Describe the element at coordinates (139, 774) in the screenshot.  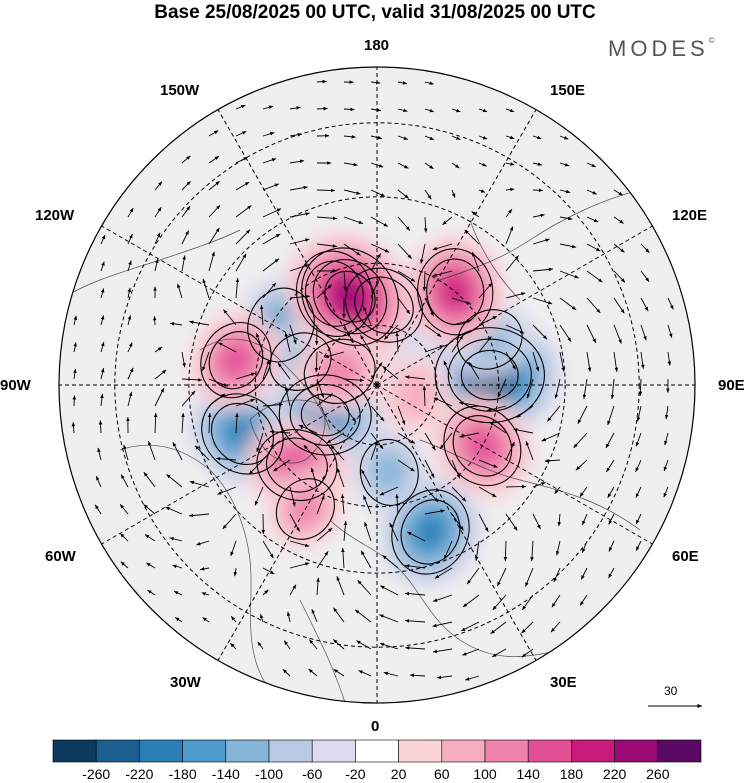
I see `colorbar-label: -220` at that location.